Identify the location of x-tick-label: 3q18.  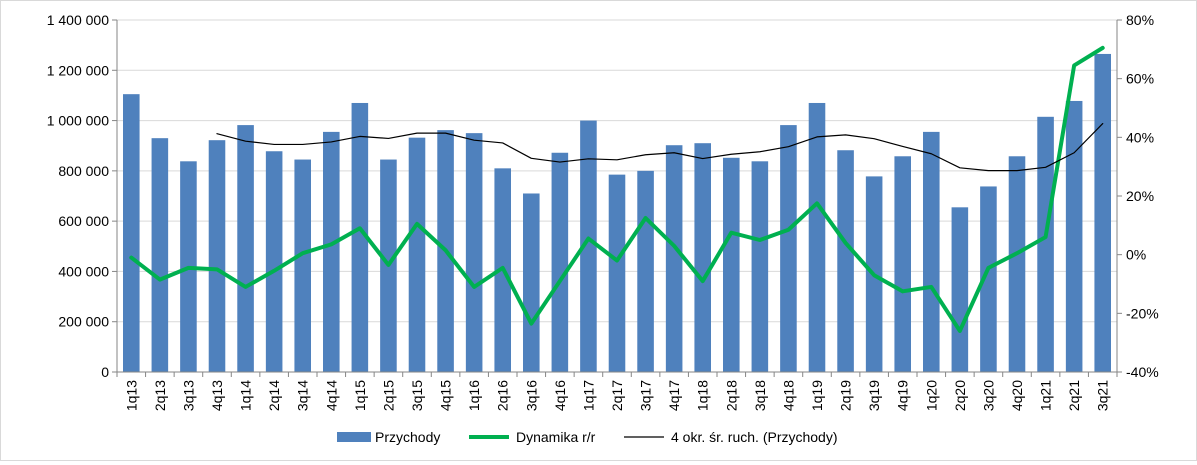
(760, 395).